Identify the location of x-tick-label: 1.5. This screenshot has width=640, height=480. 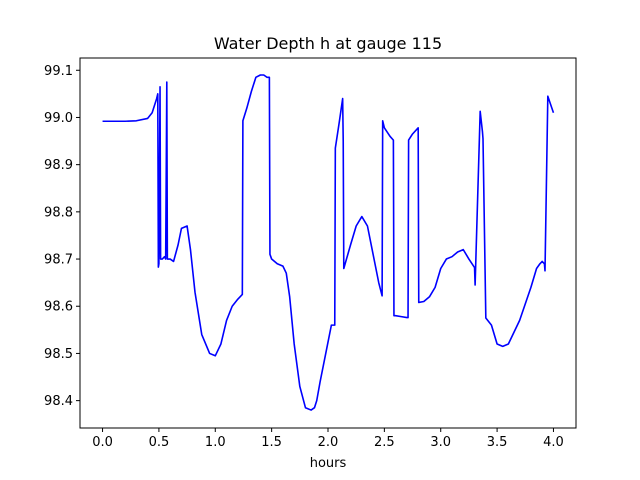
(271, 442).